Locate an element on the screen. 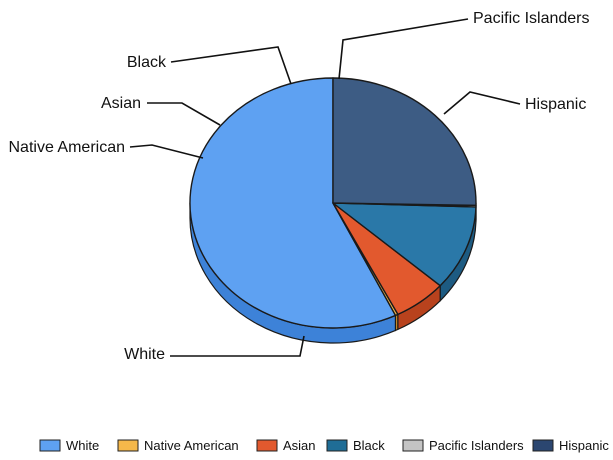 This screenshot has height=460, width=613. leader-line-native-american is located at coordinates (166, 151).